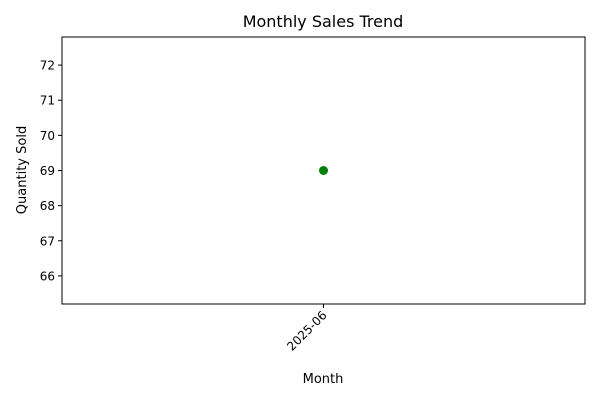  I want to click on x-axis-label: Month, so click(323, 379).